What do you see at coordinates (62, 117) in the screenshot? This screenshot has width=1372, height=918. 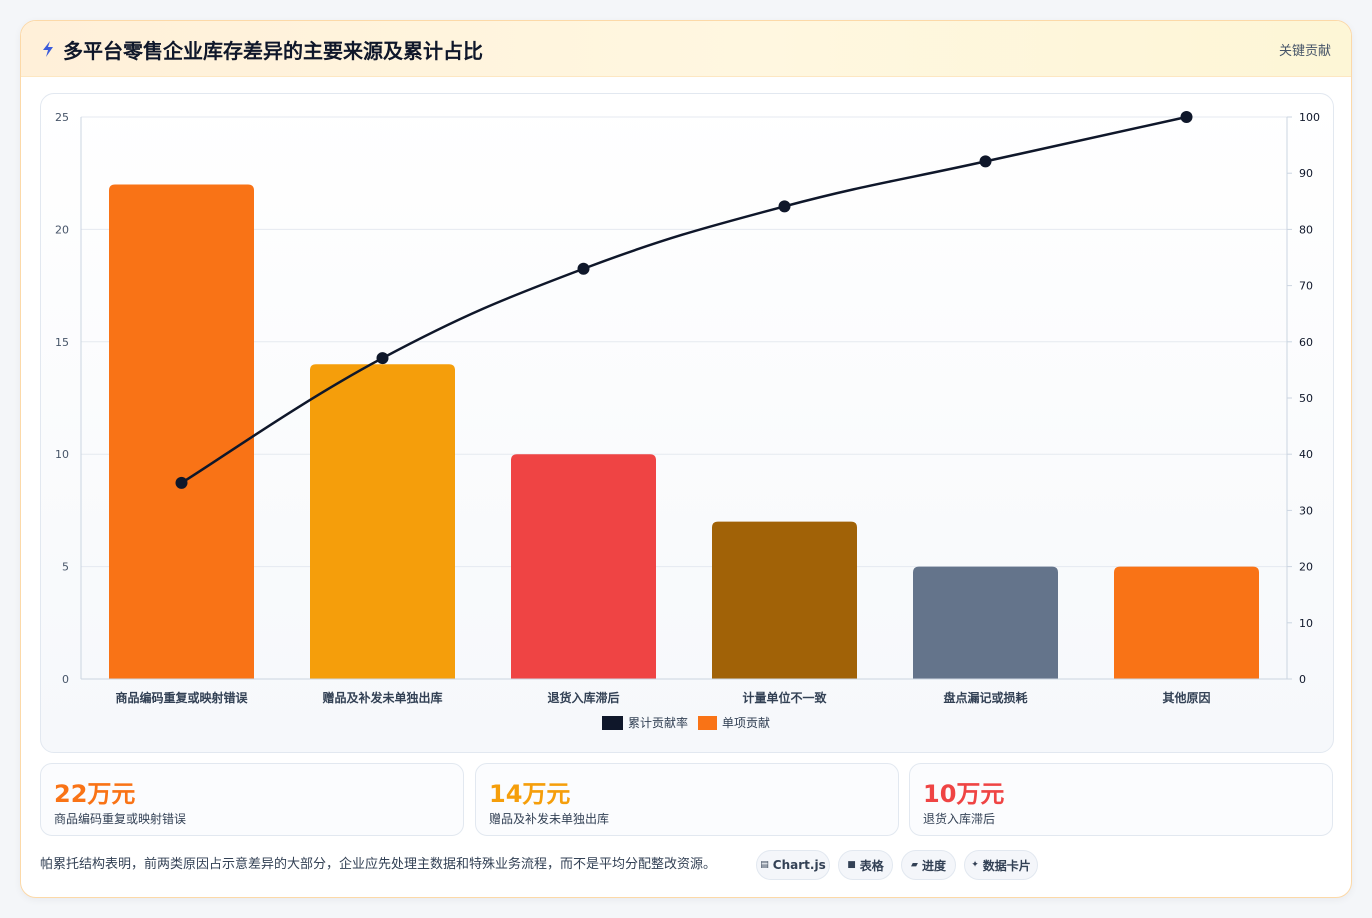 I see `y-left-tick-label: 25` at bounding box center [62, 117].